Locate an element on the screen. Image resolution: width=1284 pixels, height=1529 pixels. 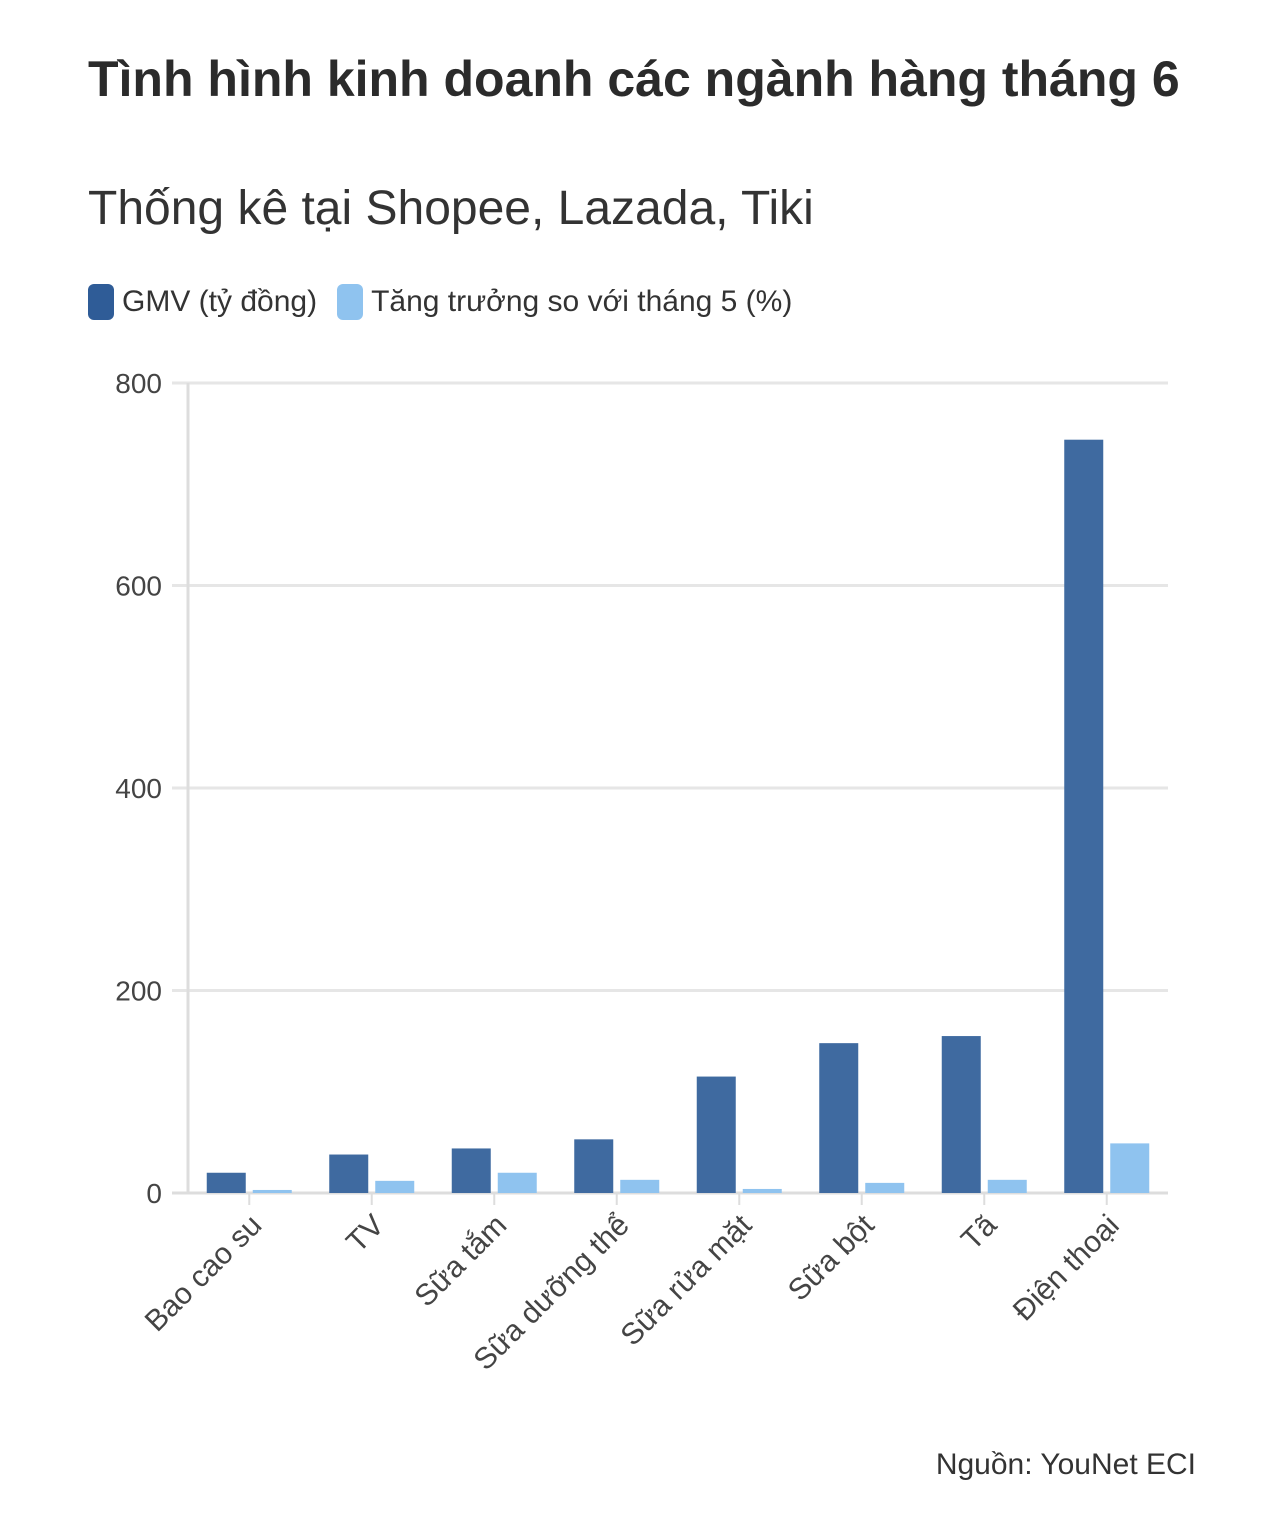
y-tick-label: 800 is located at coordinates (138, 383).